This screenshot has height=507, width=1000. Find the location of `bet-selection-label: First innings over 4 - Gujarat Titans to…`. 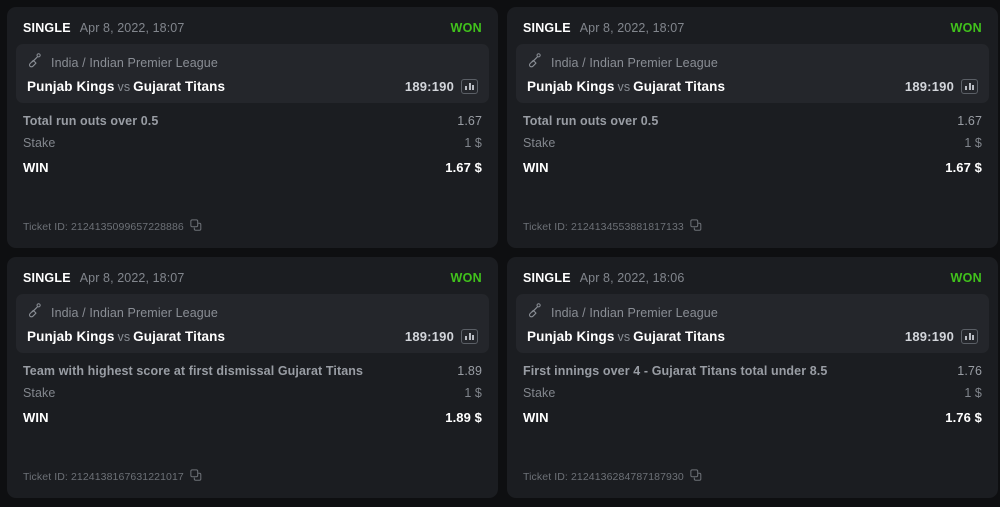

bet-selection-label: First innings over 4 - Gujarat Titans to… is located at coordinates (675, 371).